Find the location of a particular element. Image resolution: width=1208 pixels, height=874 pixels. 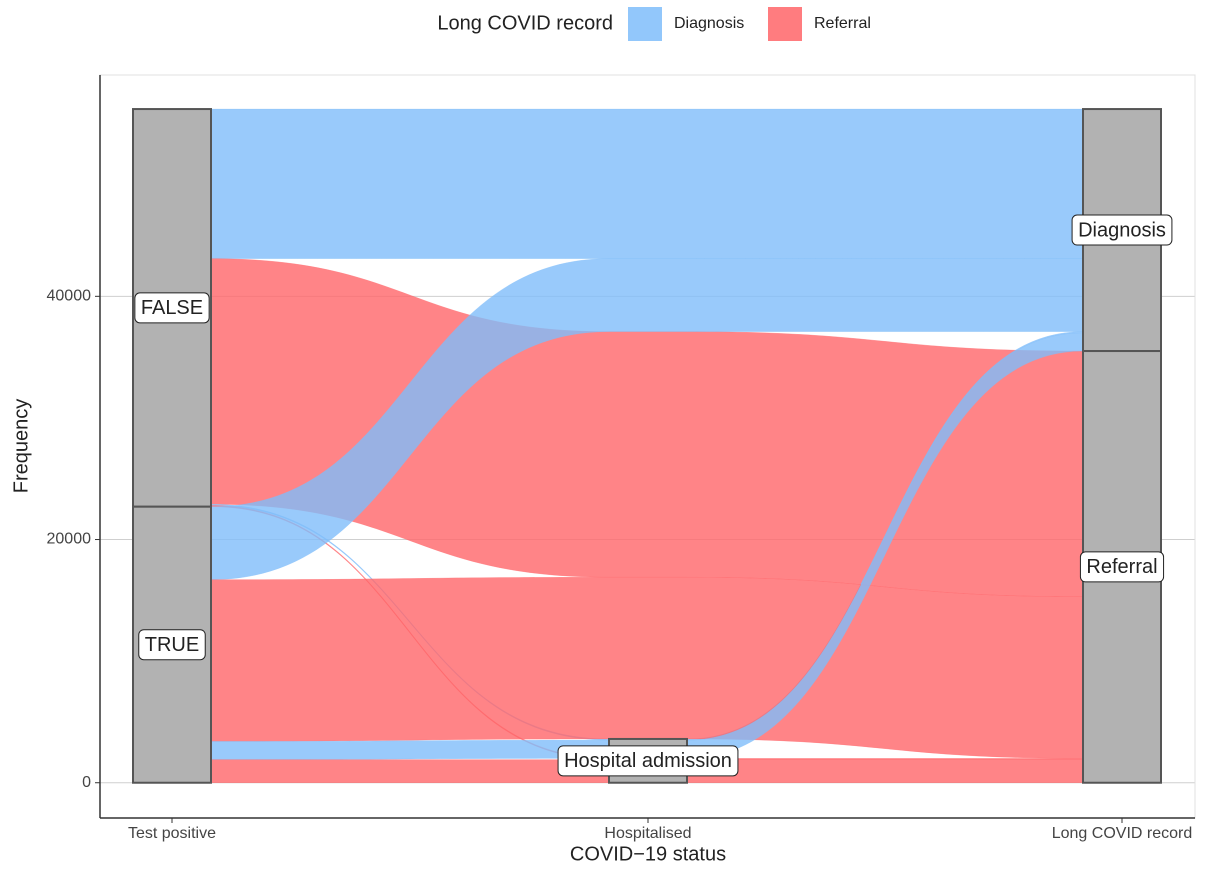

x-tick-label: Hospitalised is located at coordinates (647, 833).